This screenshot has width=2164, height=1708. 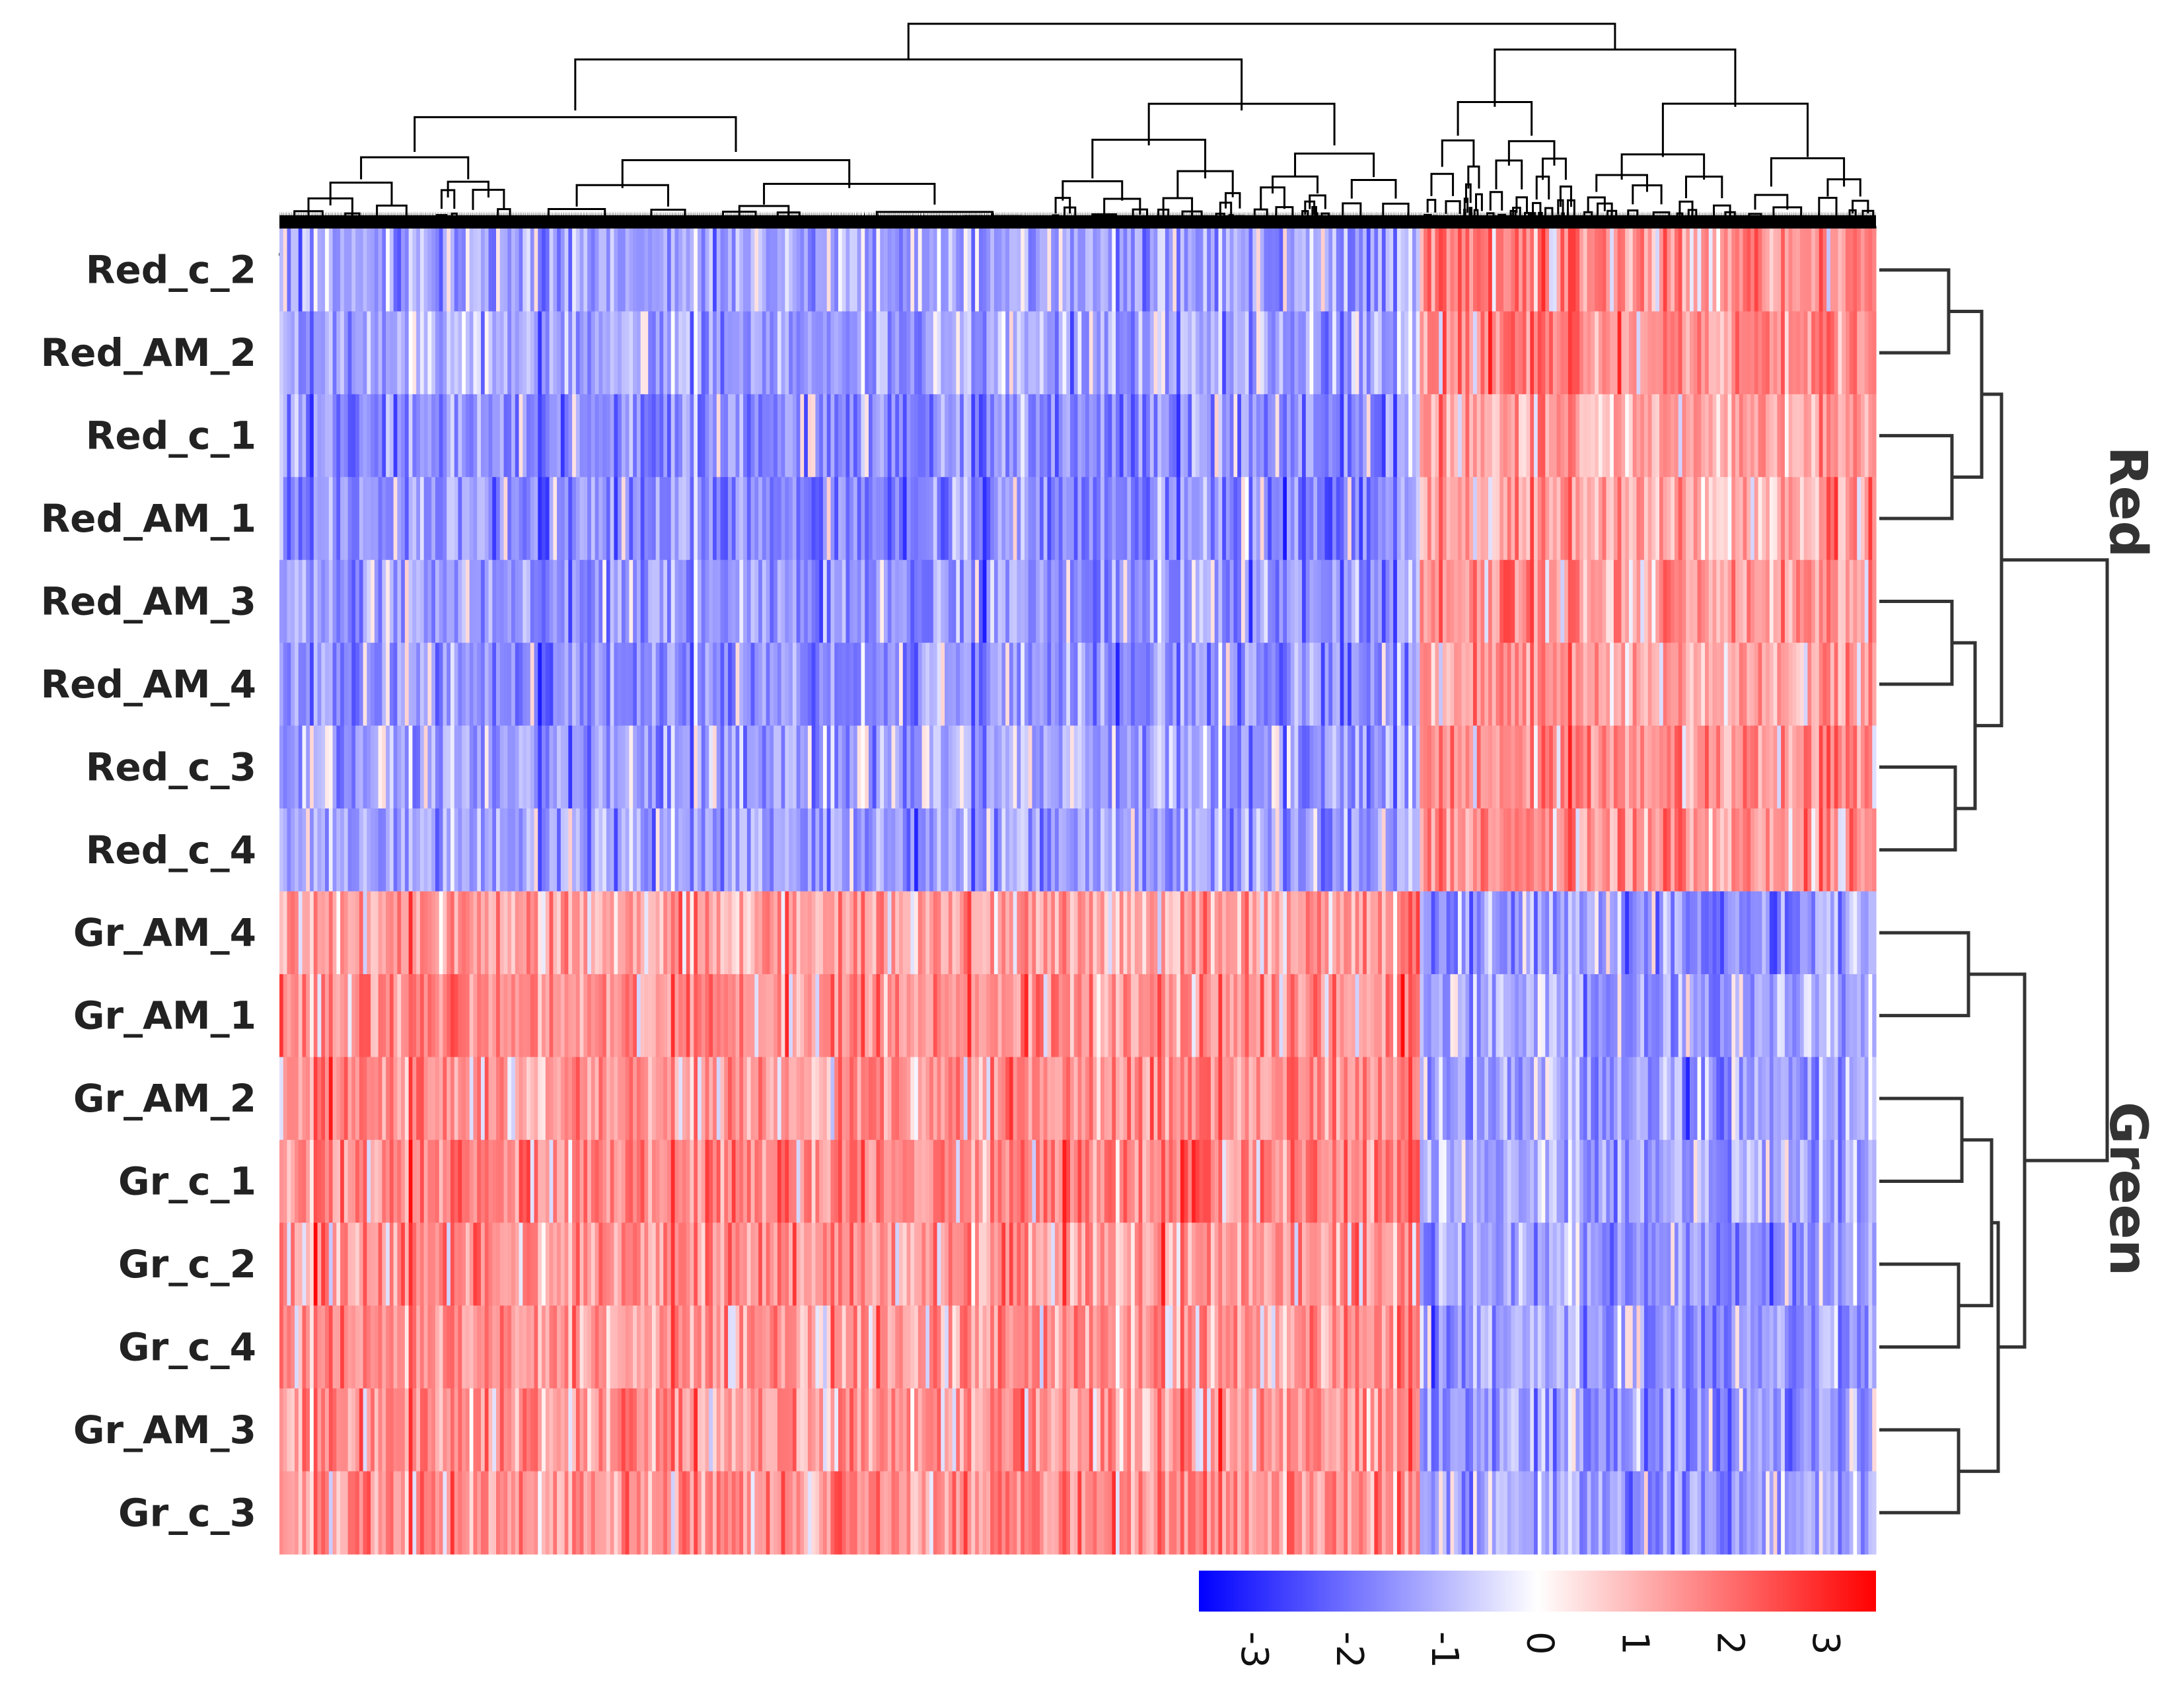 I want to click on dendrogram-branch, so click(x=468, y=188).